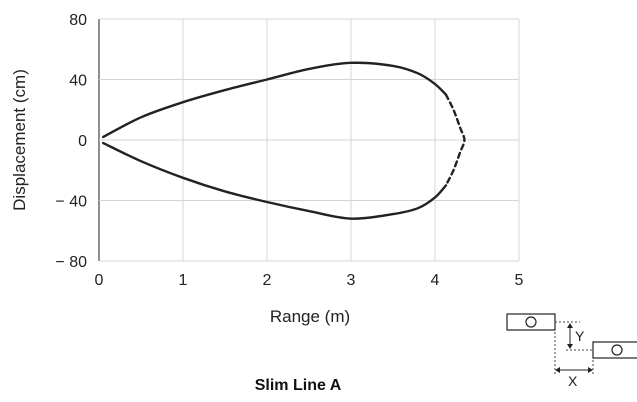 The image size is (637, 402). What do you see at coordinates (617, 350) in the screenshot?
I see `sensor-b-lens` at bounding box center [617, 350].